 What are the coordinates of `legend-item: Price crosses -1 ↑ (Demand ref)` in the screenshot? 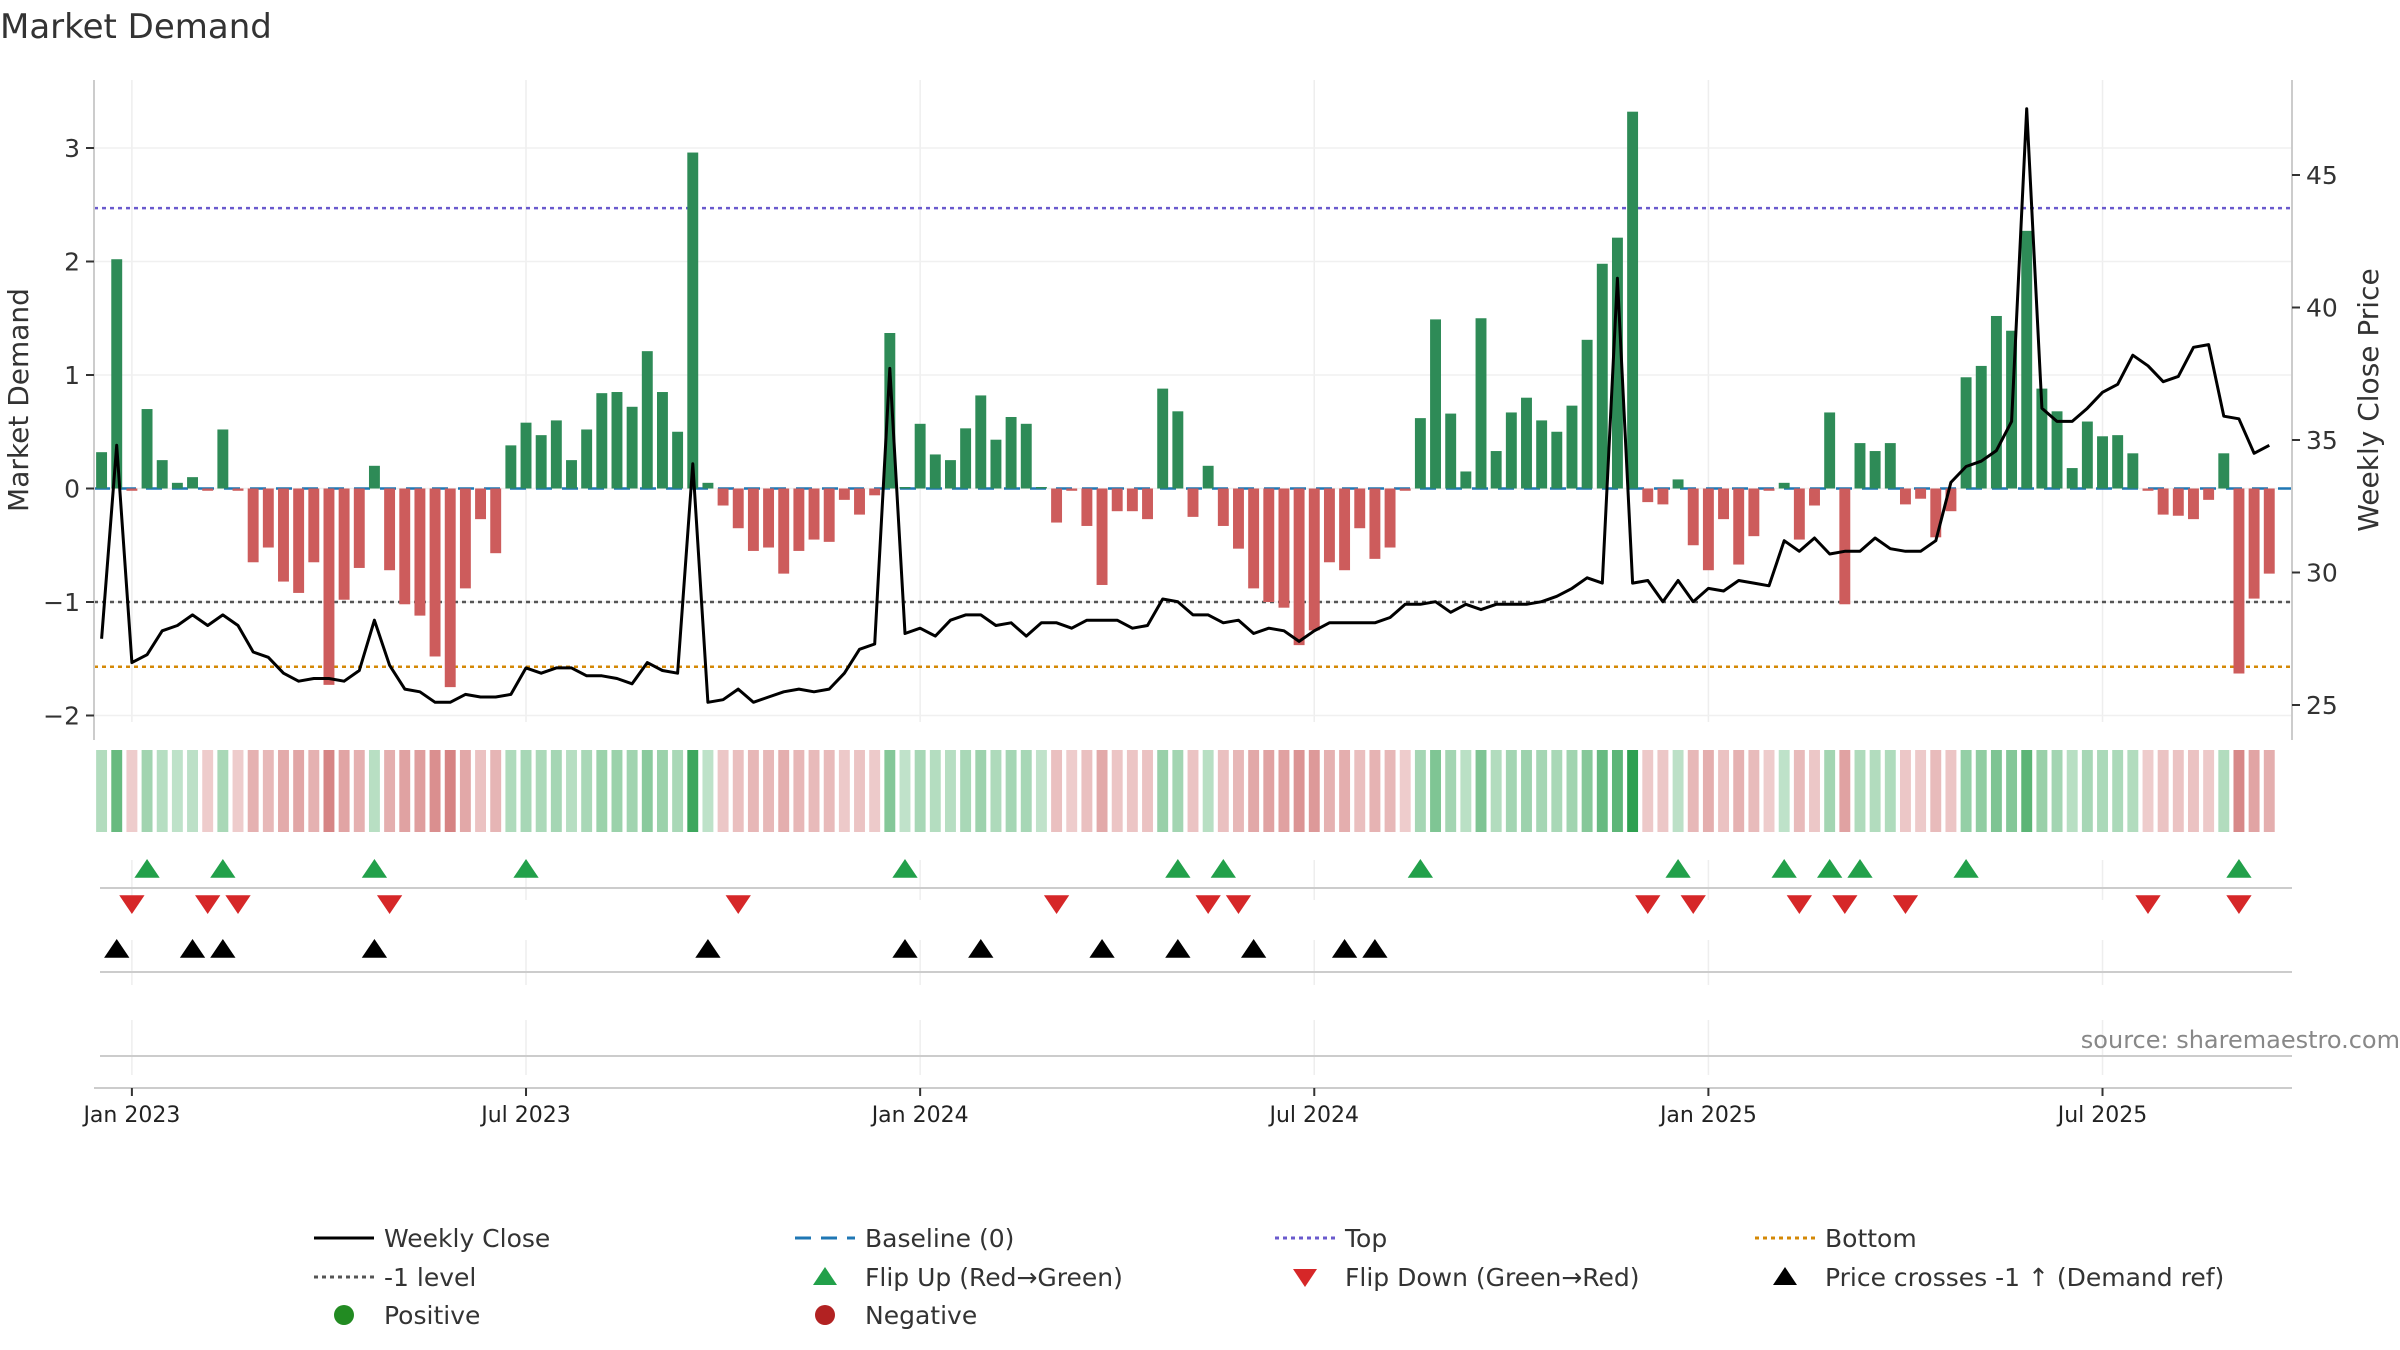 It's located at (1998, 1277).